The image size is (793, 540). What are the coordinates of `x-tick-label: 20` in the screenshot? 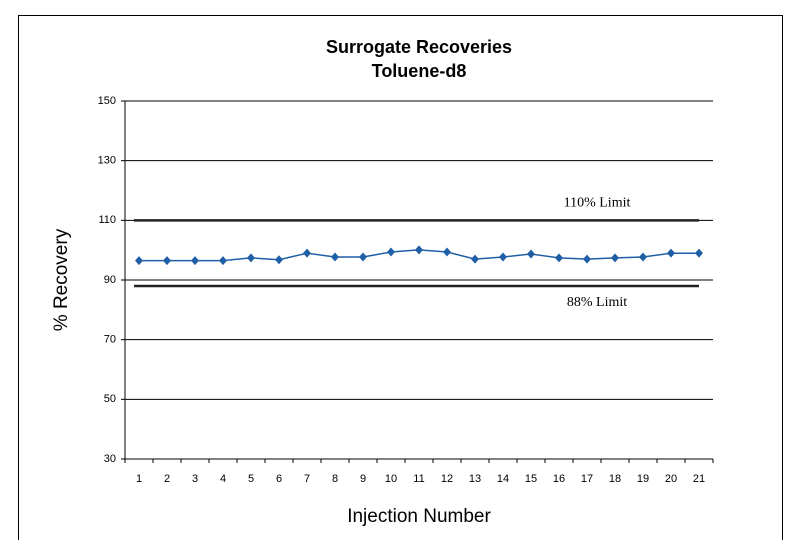 It's located at (671, 479).